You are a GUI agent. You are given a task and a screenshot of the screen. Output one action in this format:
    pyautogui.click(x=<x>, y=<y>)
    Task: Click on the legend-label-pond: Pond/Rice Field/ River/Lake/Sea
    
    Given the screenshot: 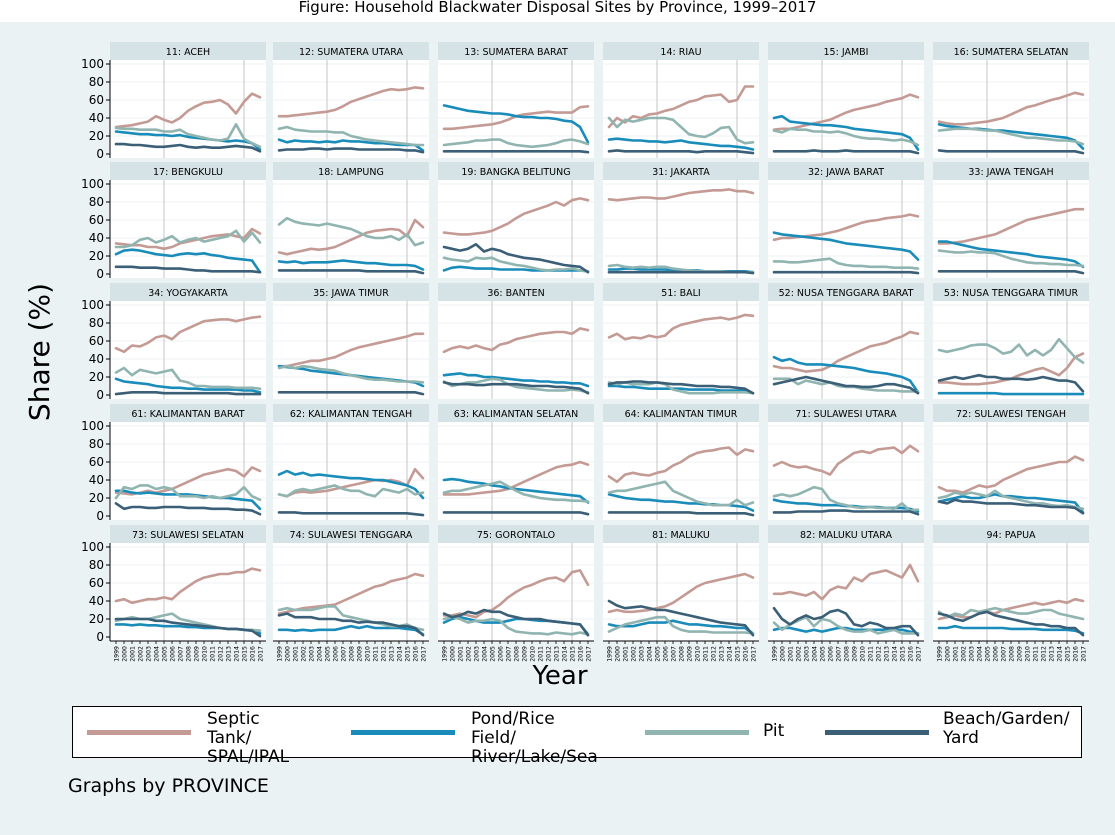 What is the action you would take?
    pyautogui.click(x=534, y=738)
    